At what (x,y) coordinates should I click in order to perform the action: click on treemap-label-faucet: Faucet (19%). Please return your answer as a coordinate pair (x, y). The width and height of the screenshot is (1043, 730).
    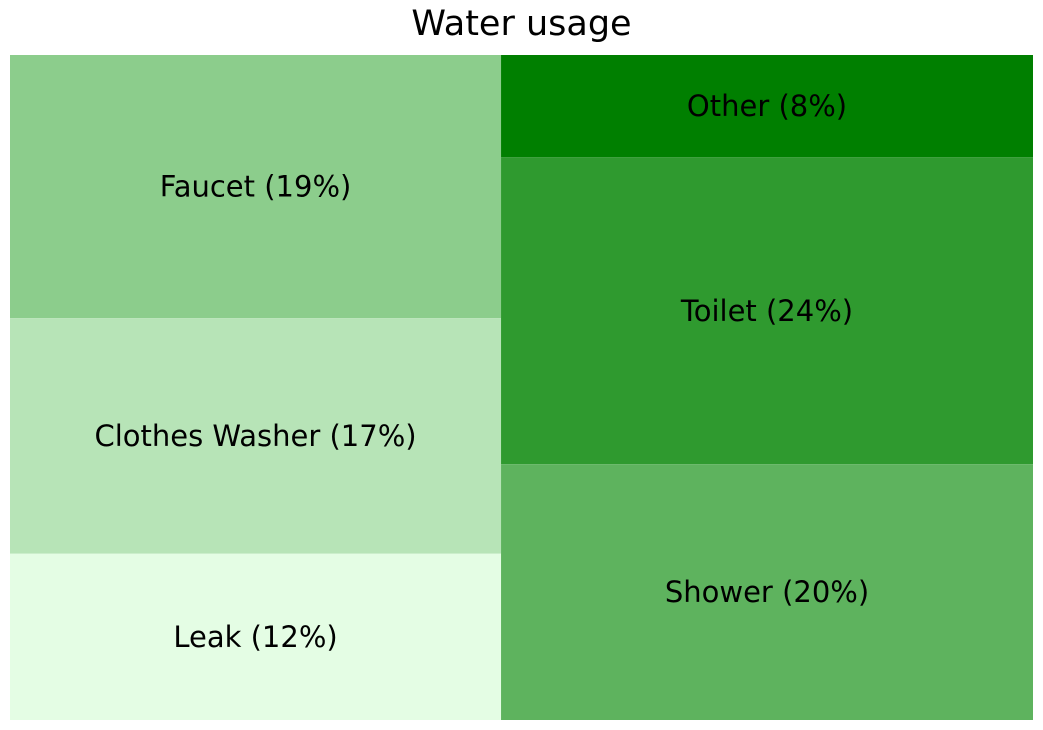
    Looking at the image, I should click on (256, 187).